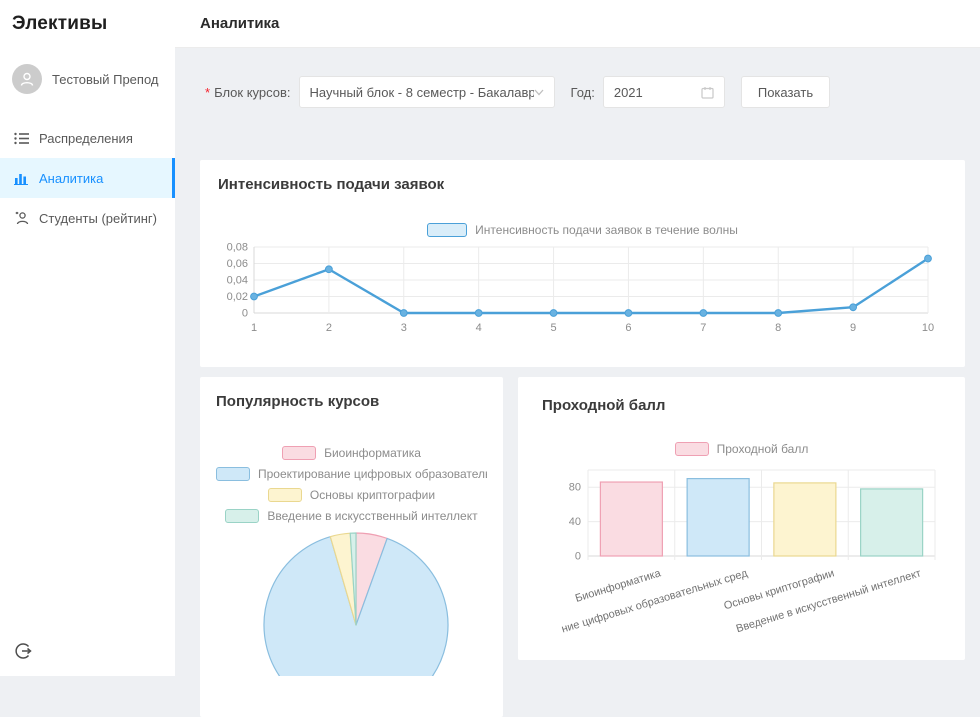  Describe the element at coordinates (254, 328) in the screenshot. I see `x-tick-label: 1` at that location.